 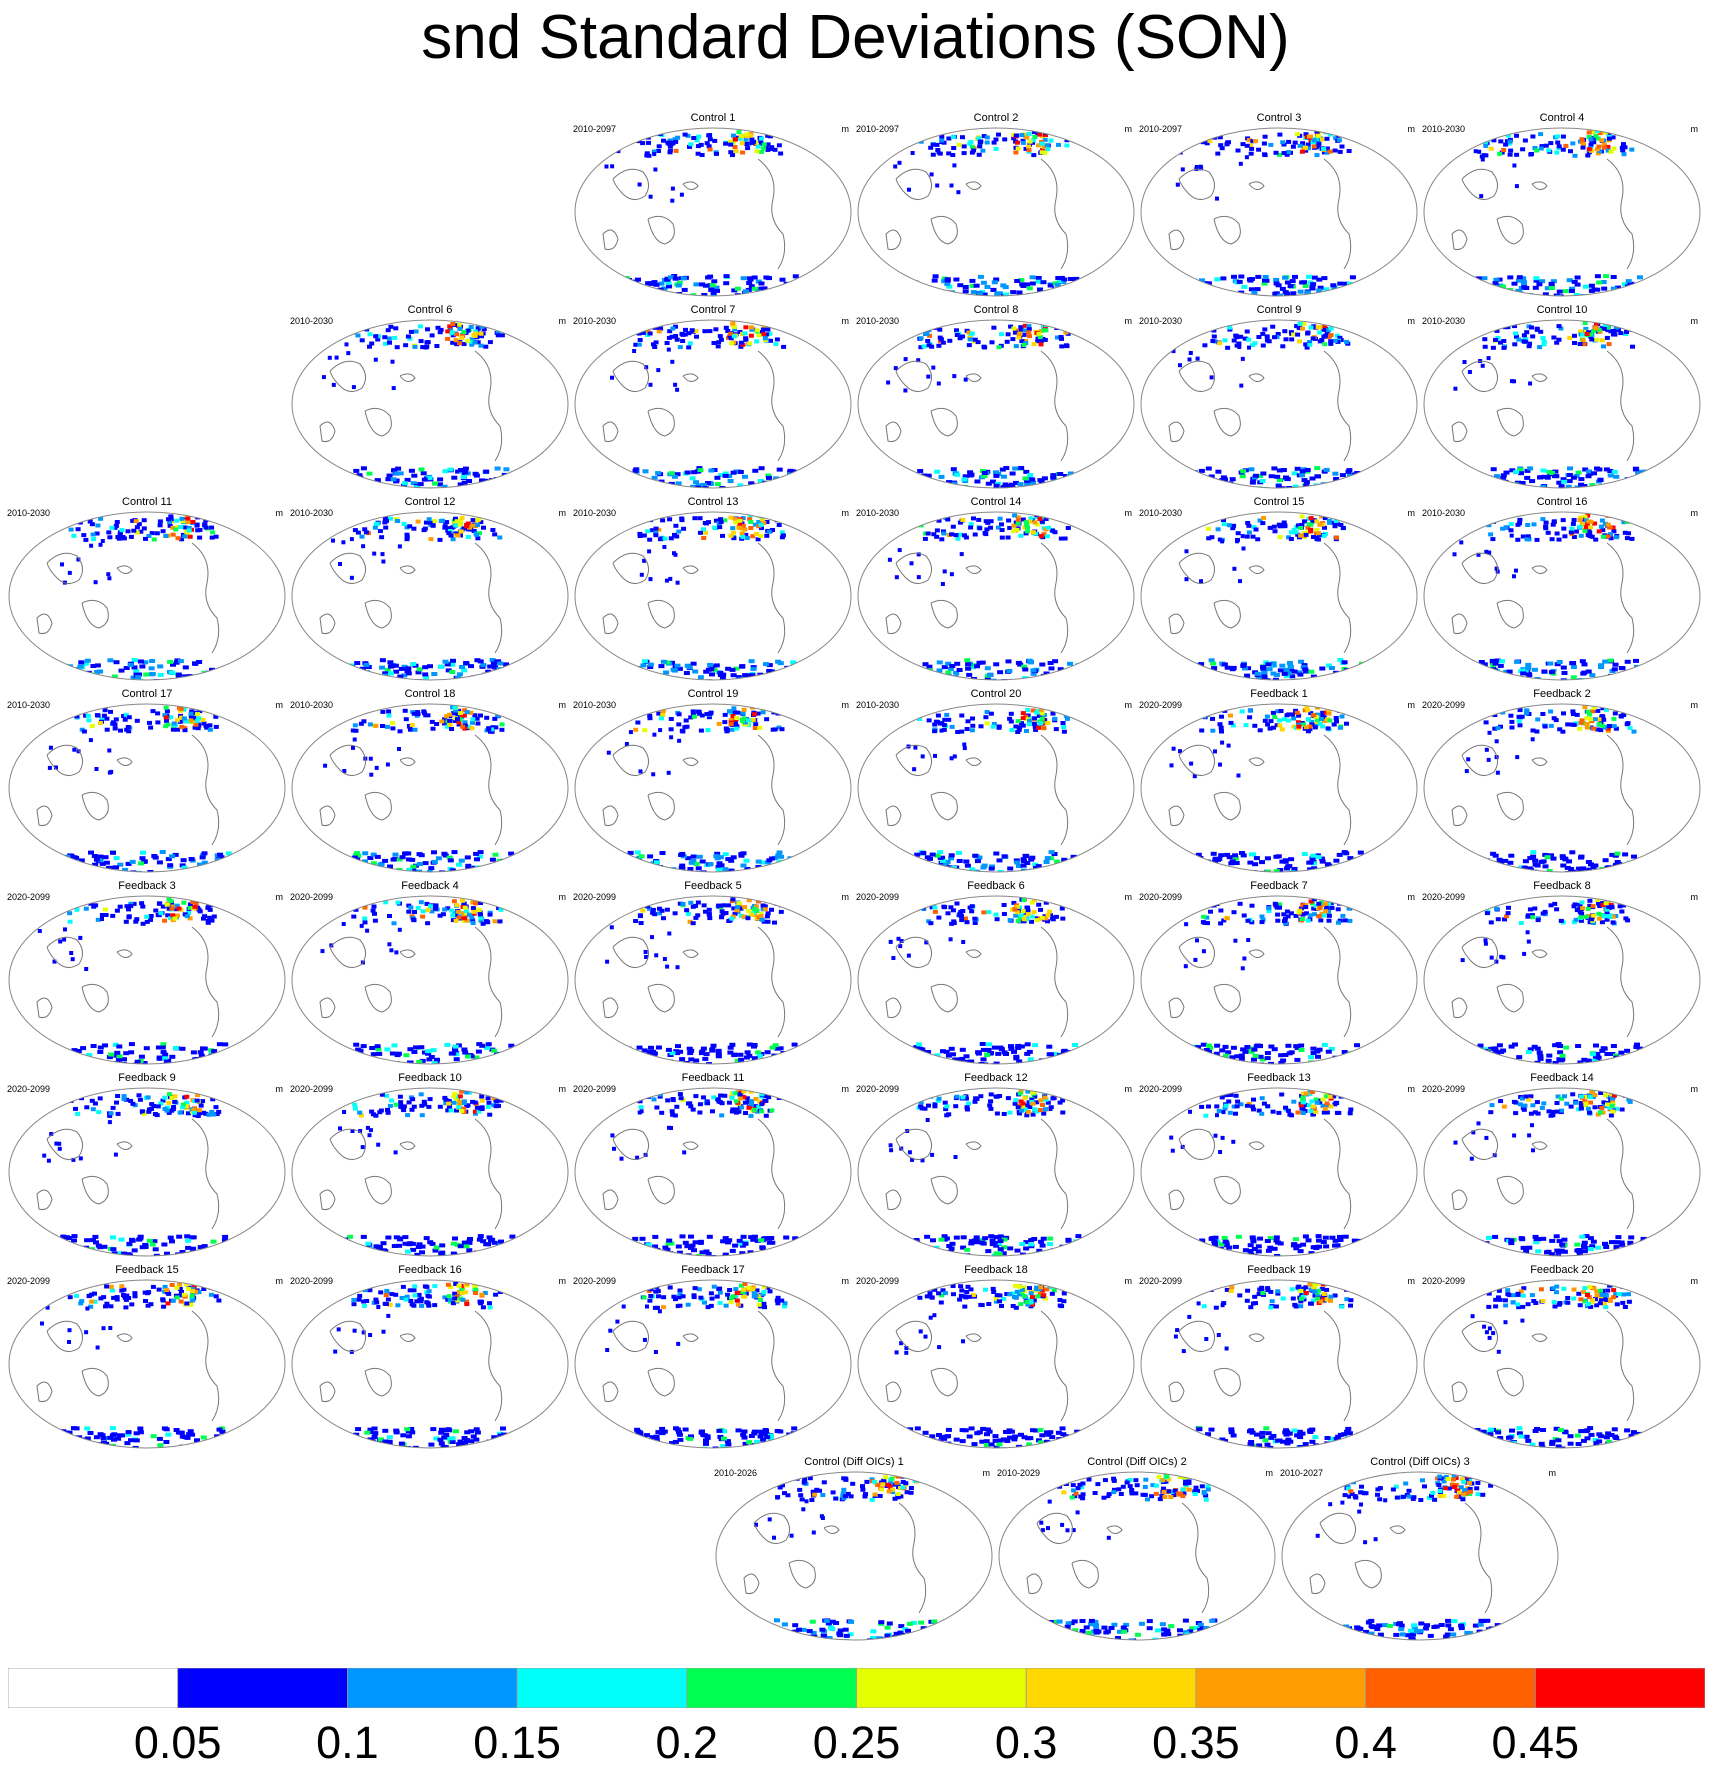 What do you see at coordinates (517, 1743) in the screenshot?
I see `colorbar-tick-label: 0.15` at bounding box center [517, 1743].